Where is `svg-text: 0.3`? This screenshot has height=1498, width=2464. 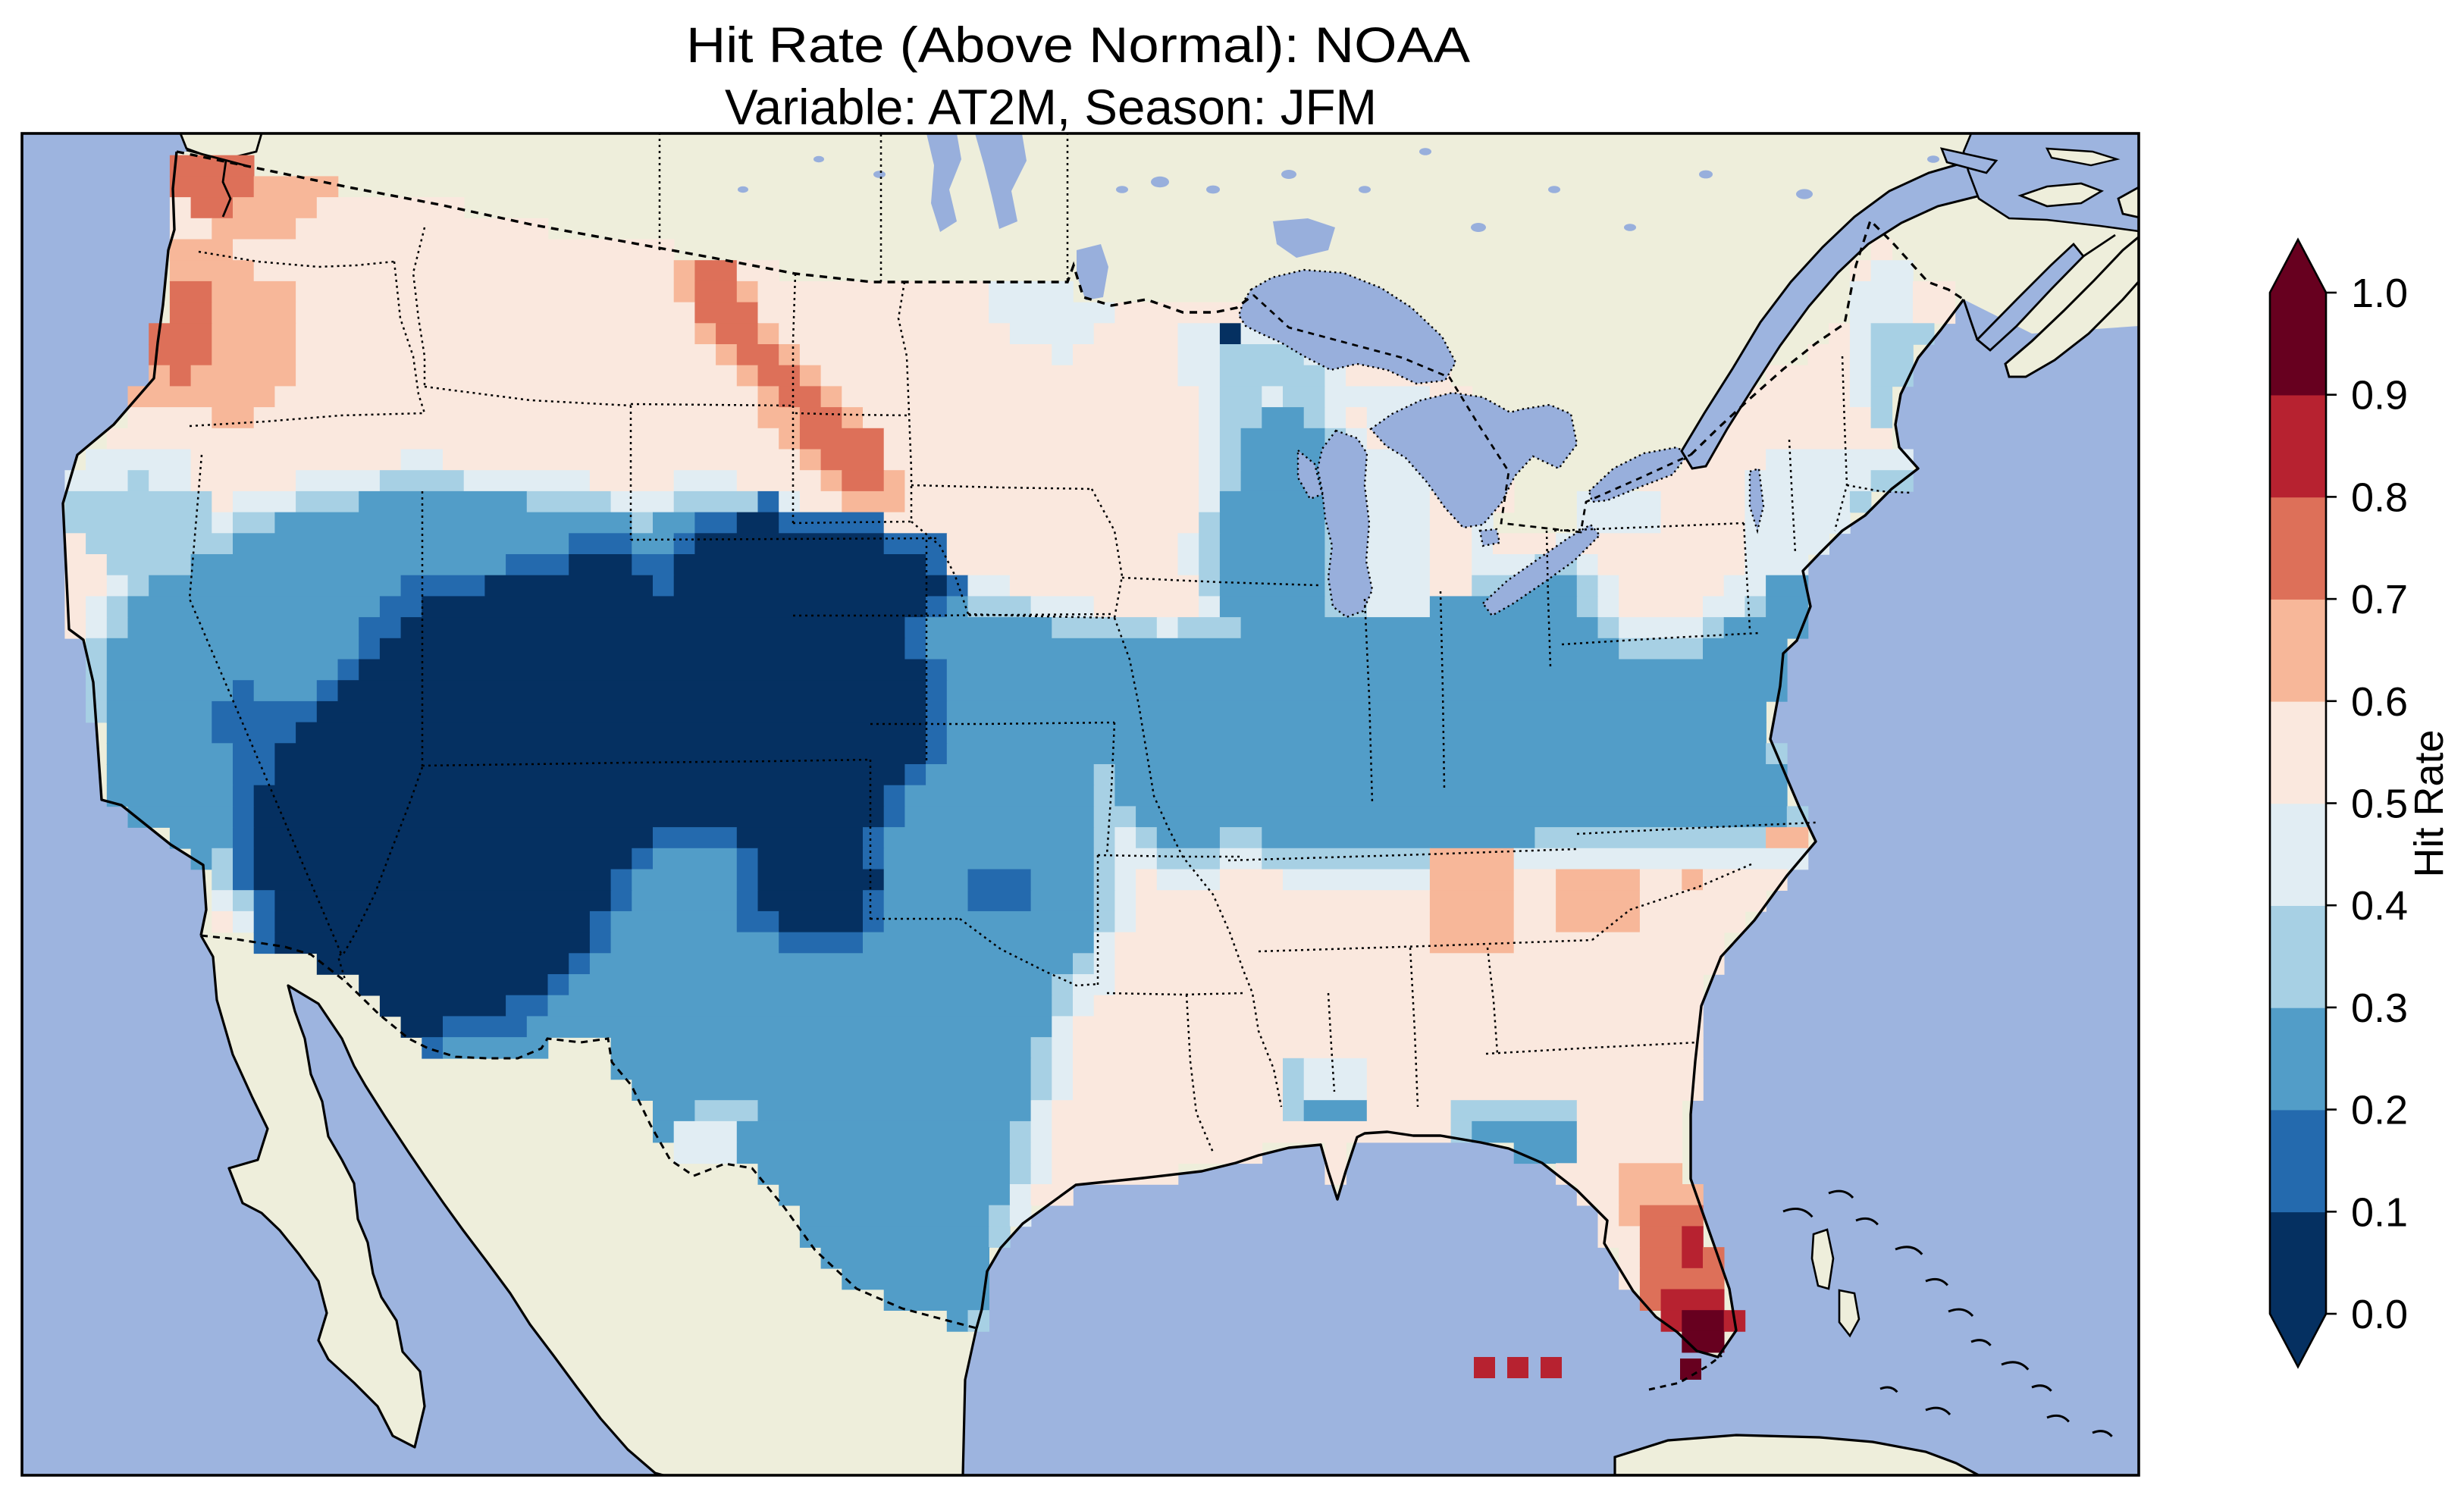
svg-text: 0.3 is located at coordinates (2380, 1009).